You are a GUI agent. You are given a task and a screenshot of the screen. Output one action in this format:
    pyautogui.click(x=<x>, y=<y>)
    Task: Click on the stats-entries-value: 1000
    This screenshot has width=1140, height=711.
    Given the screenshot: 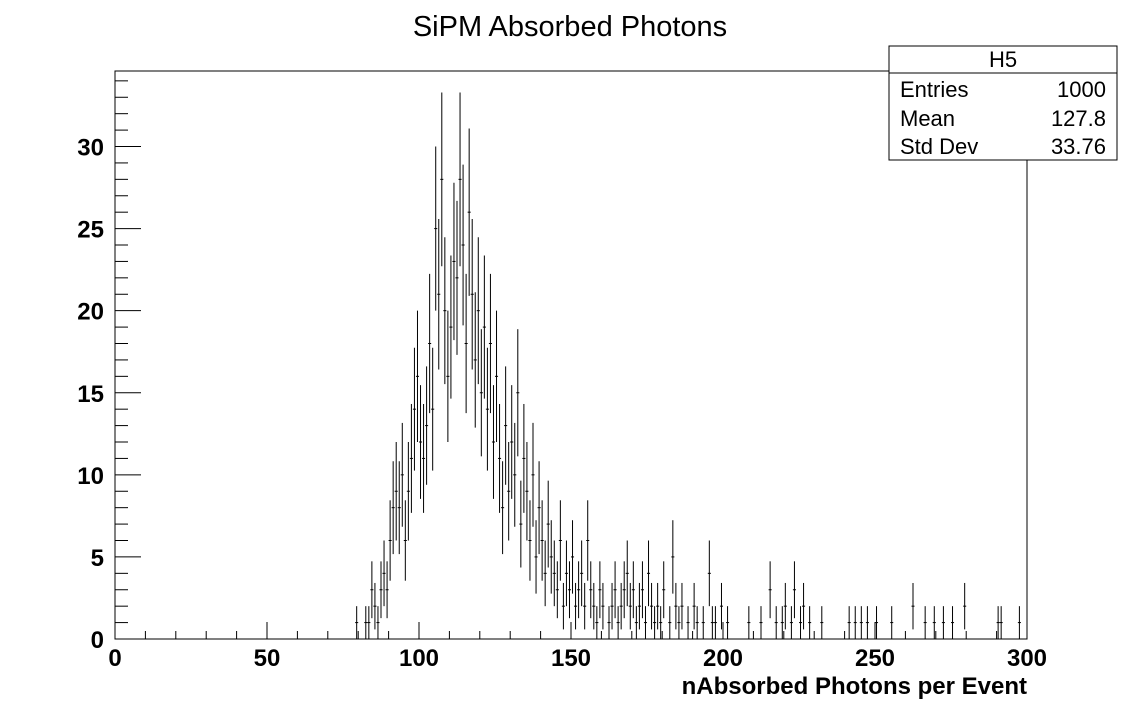 What is the action you would take?
    pyautogui.click(x=1081, y=89)
    